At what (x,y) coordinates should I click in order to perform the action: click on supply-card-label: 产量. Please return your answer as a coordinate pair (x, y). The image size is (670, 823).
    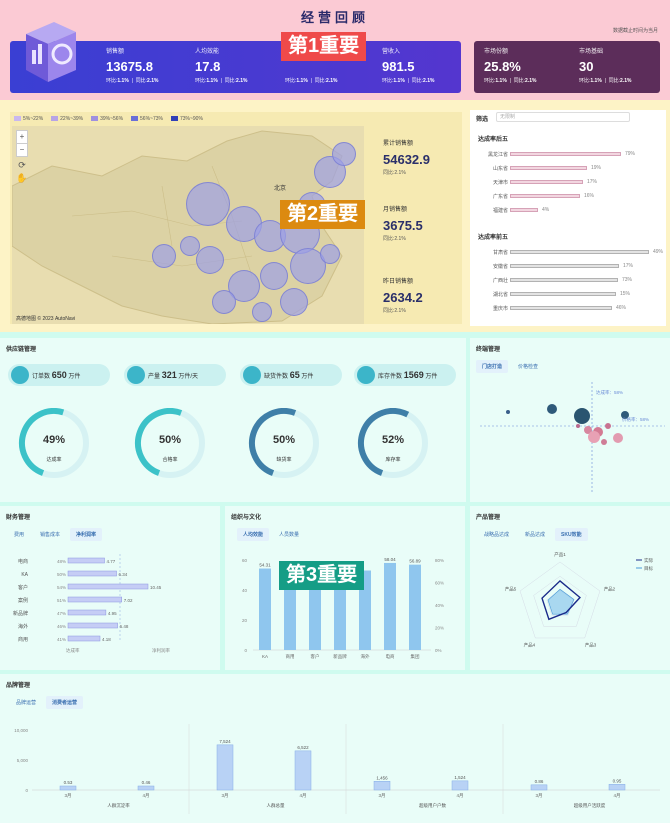
    Looking at the image, I should click on (154, 377).